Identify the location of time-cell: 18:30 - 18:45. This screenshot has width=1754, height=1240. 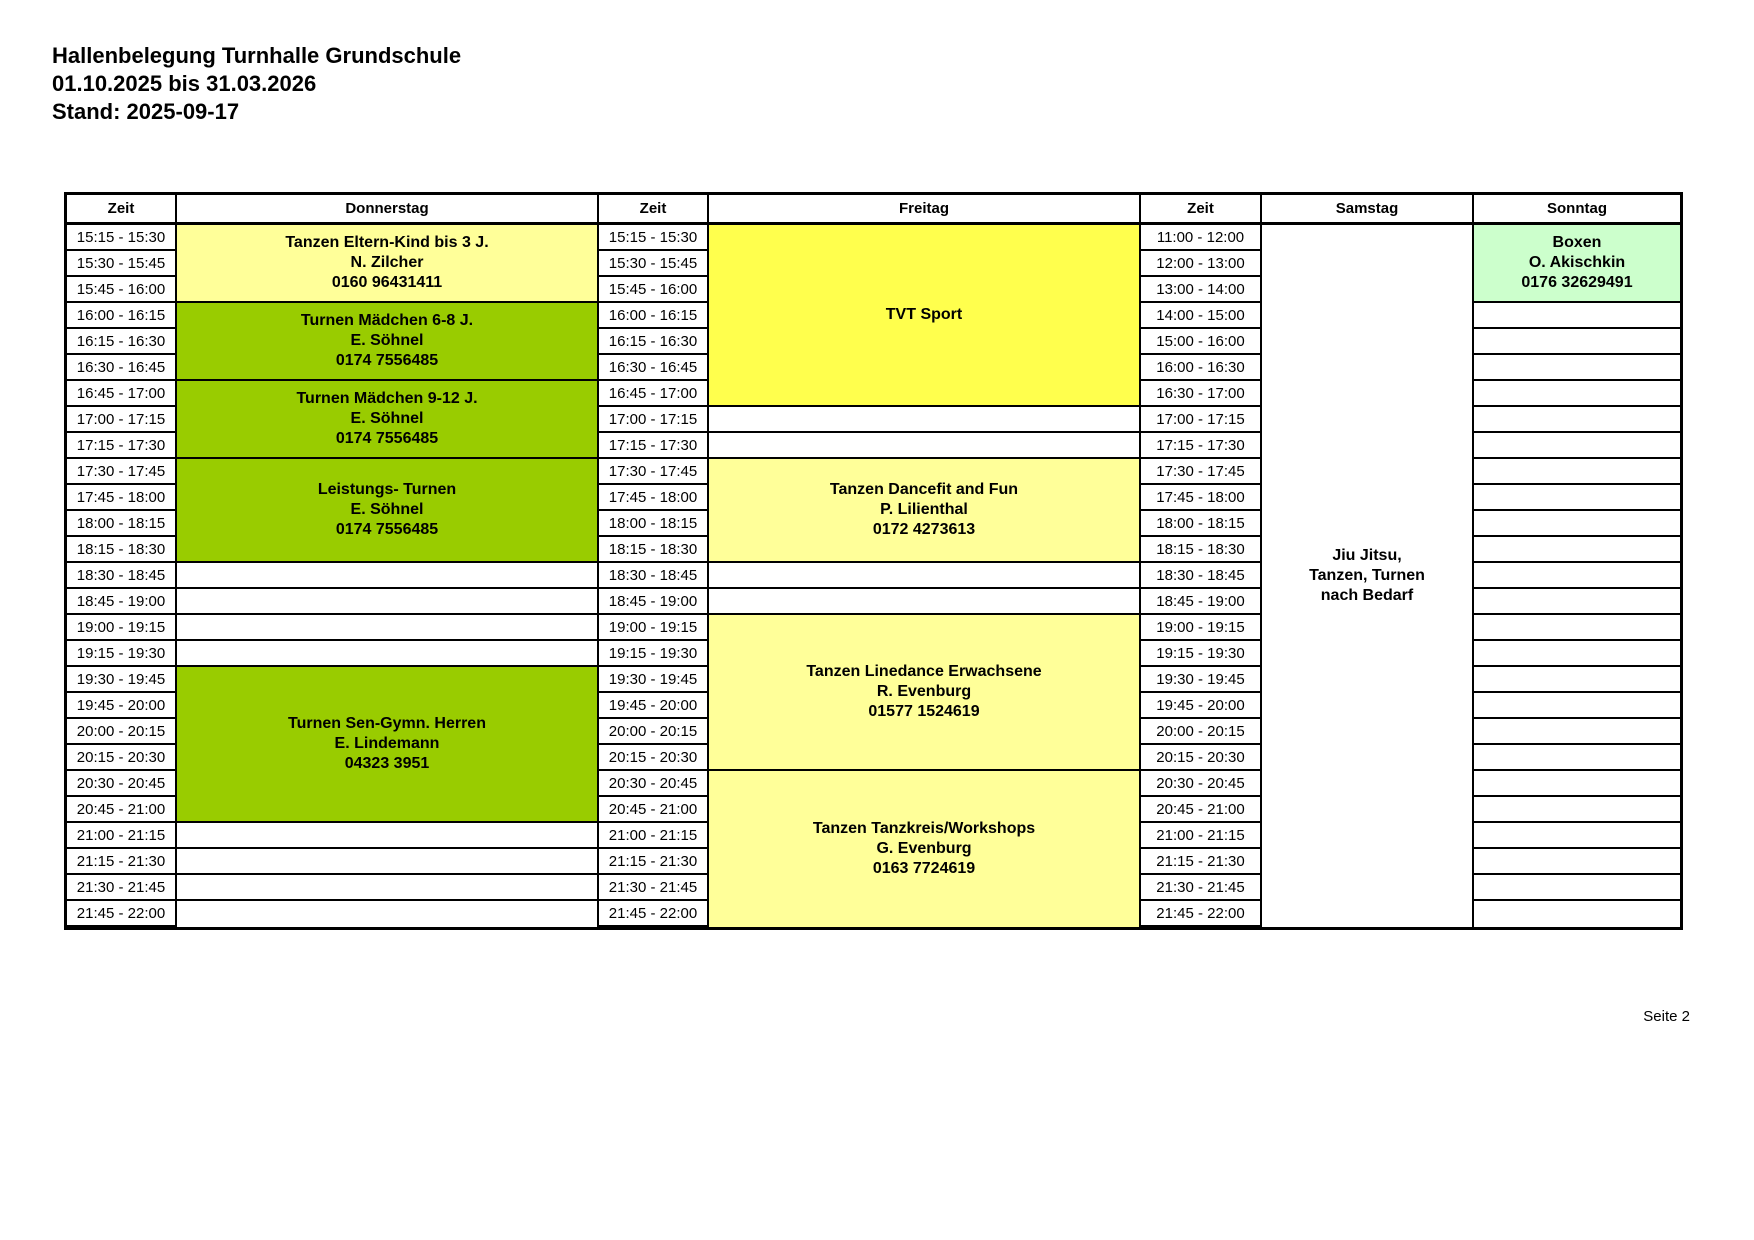
(1200, 576).